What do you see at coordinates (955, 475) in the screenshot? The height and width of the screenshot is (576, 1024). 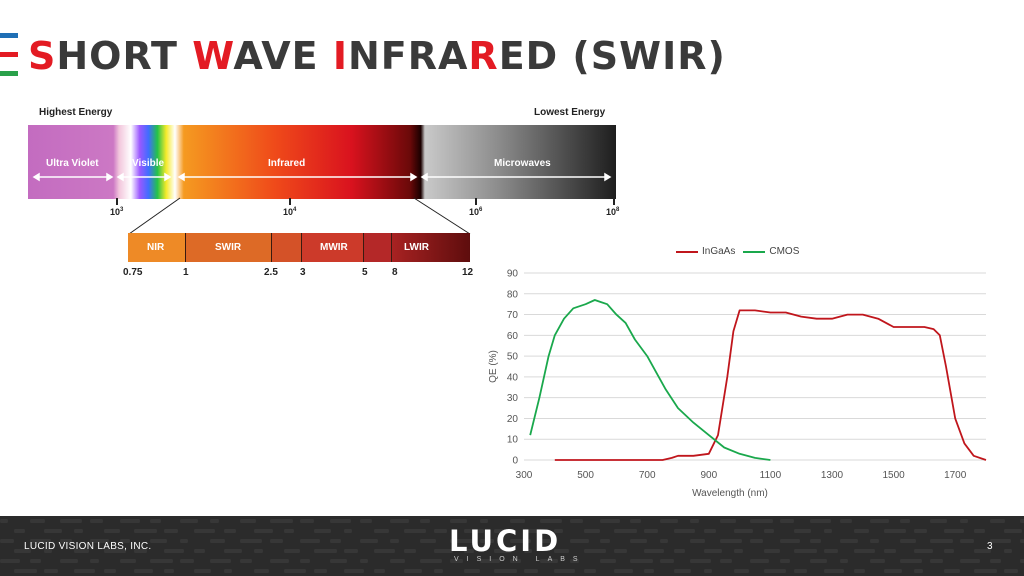 I see `x-tick-label-1700: 1700` at bounding box center [955, 475].